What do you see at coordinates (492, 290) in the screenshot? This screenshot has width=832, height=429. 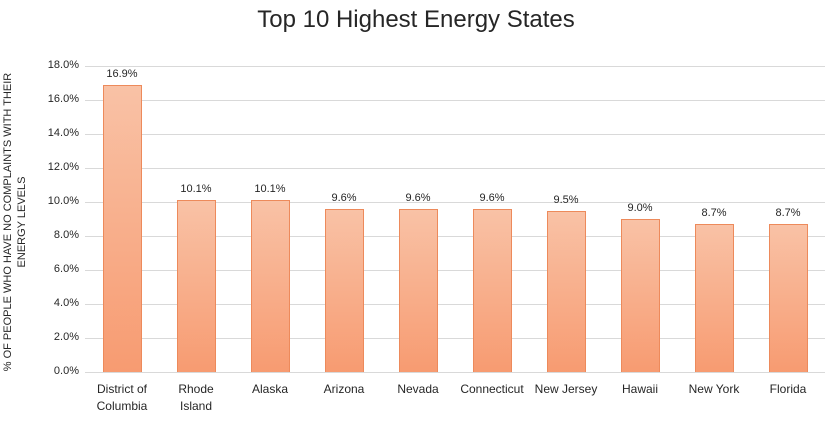 I see `bar-connecticut` at bounding box center [492, 290].